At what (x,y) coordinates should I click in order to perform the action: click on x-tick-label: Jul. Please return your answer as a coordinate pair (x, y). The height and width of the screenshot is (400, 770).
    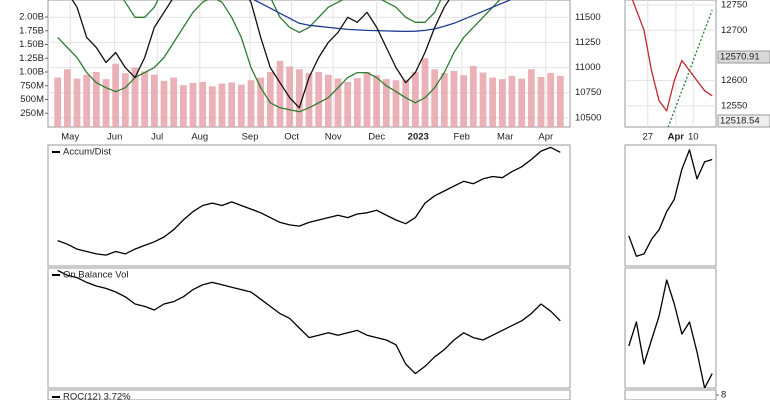
    Looking at the image, I should click on (157, 137).